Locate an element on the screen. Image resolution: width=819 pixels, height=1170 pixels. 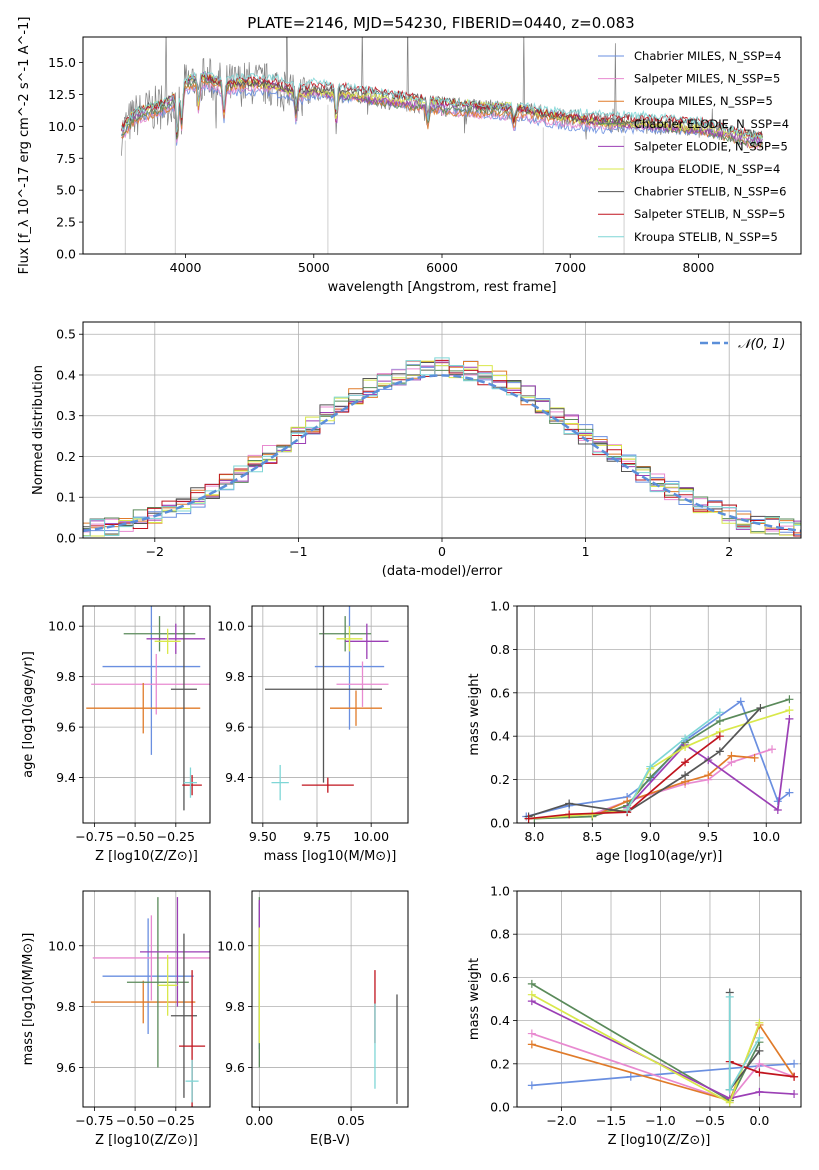
x-tick-label: −0.25 is located at coordinates (176, 1120).